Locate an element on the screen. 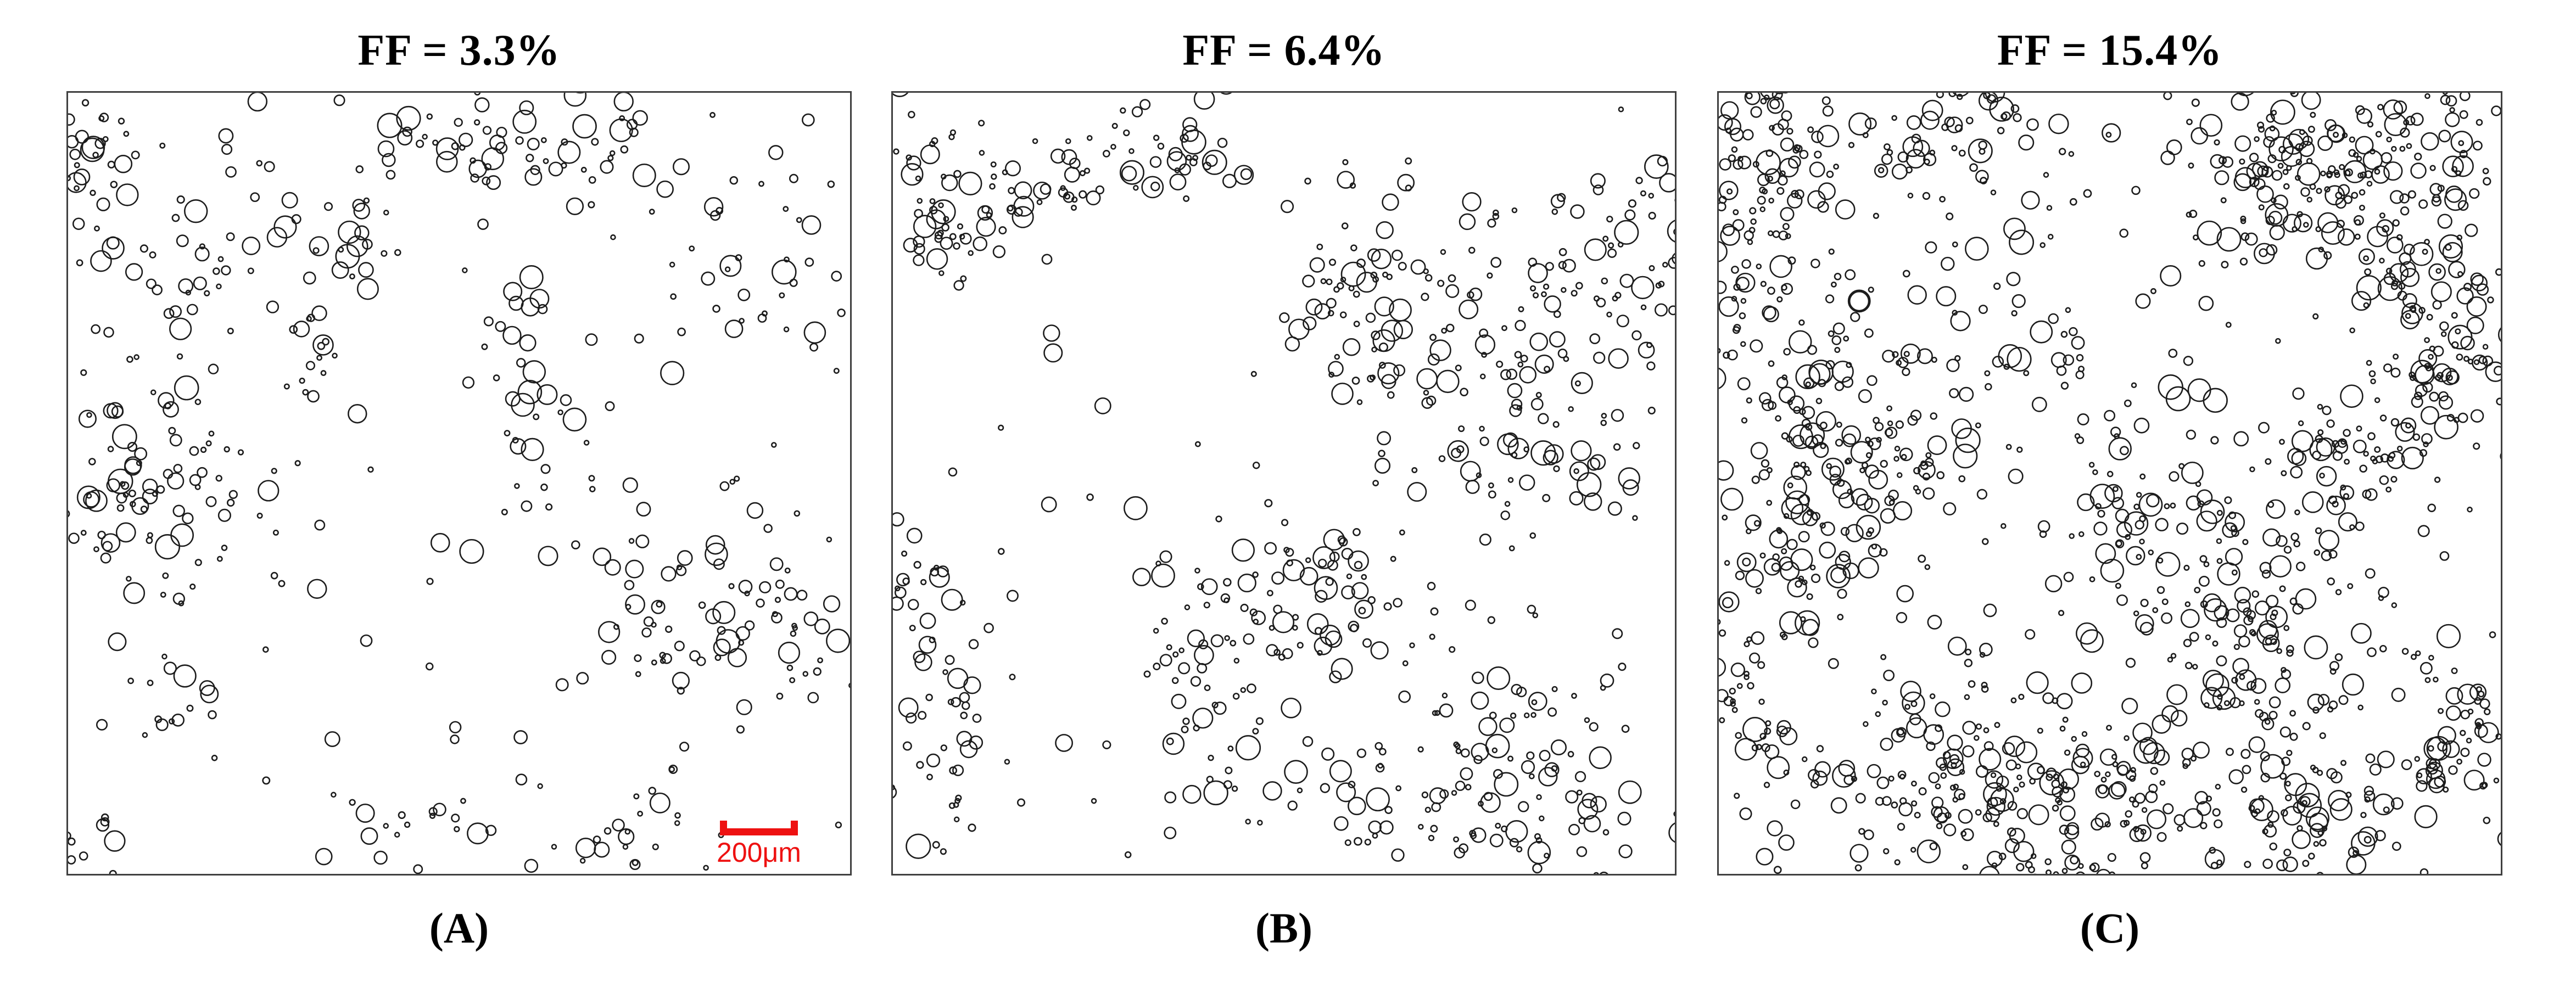 The image size is (2576, 982). panel-a-title: FF = 3.3% is located at coordinates (459, 50).